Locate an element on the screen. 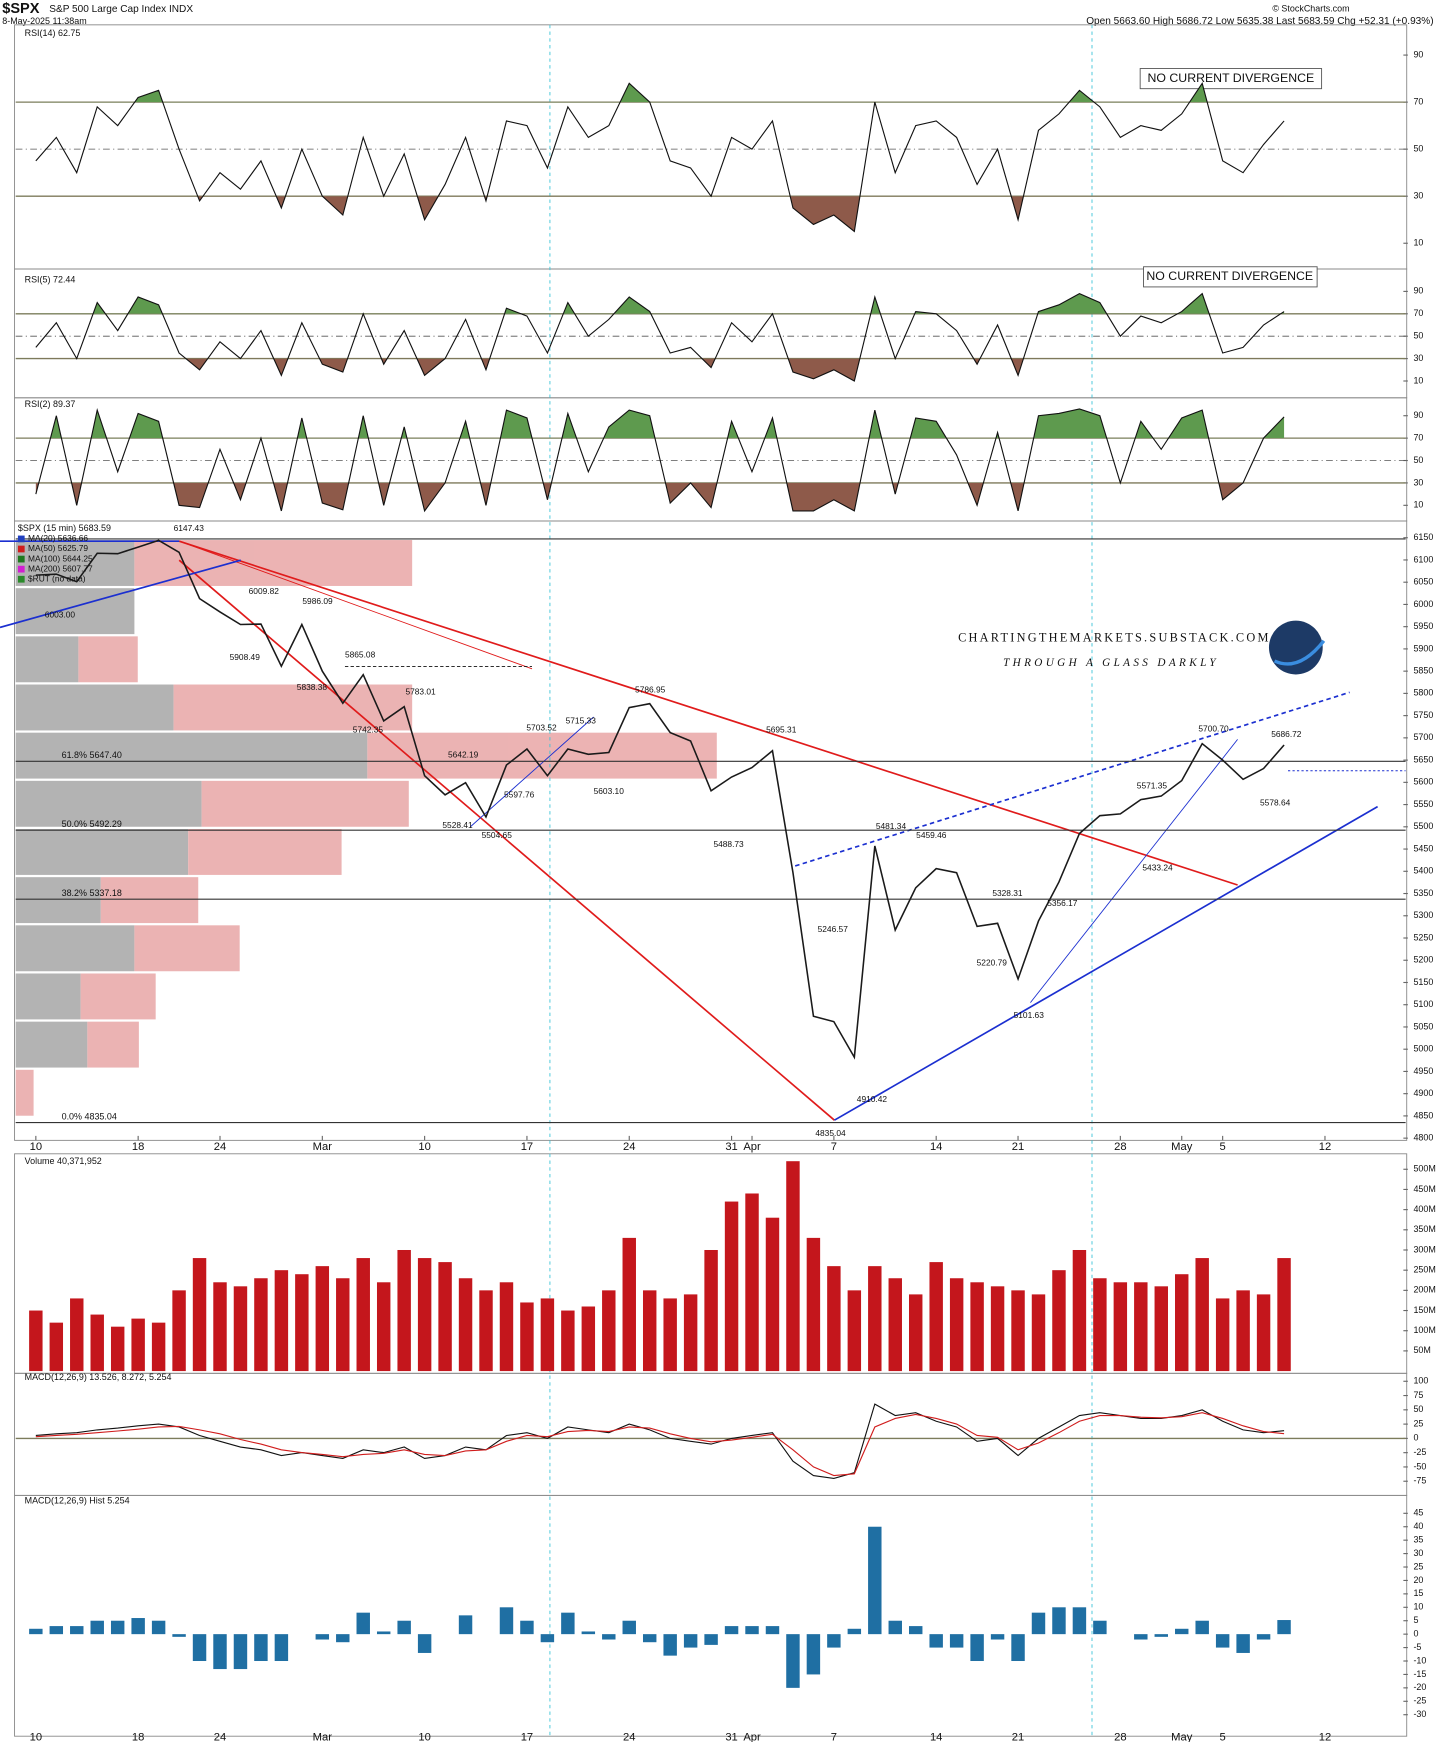 This screenshot has height=1742, width=1456. price-annotation: 5695.31 is located at coordinates (781, 730).